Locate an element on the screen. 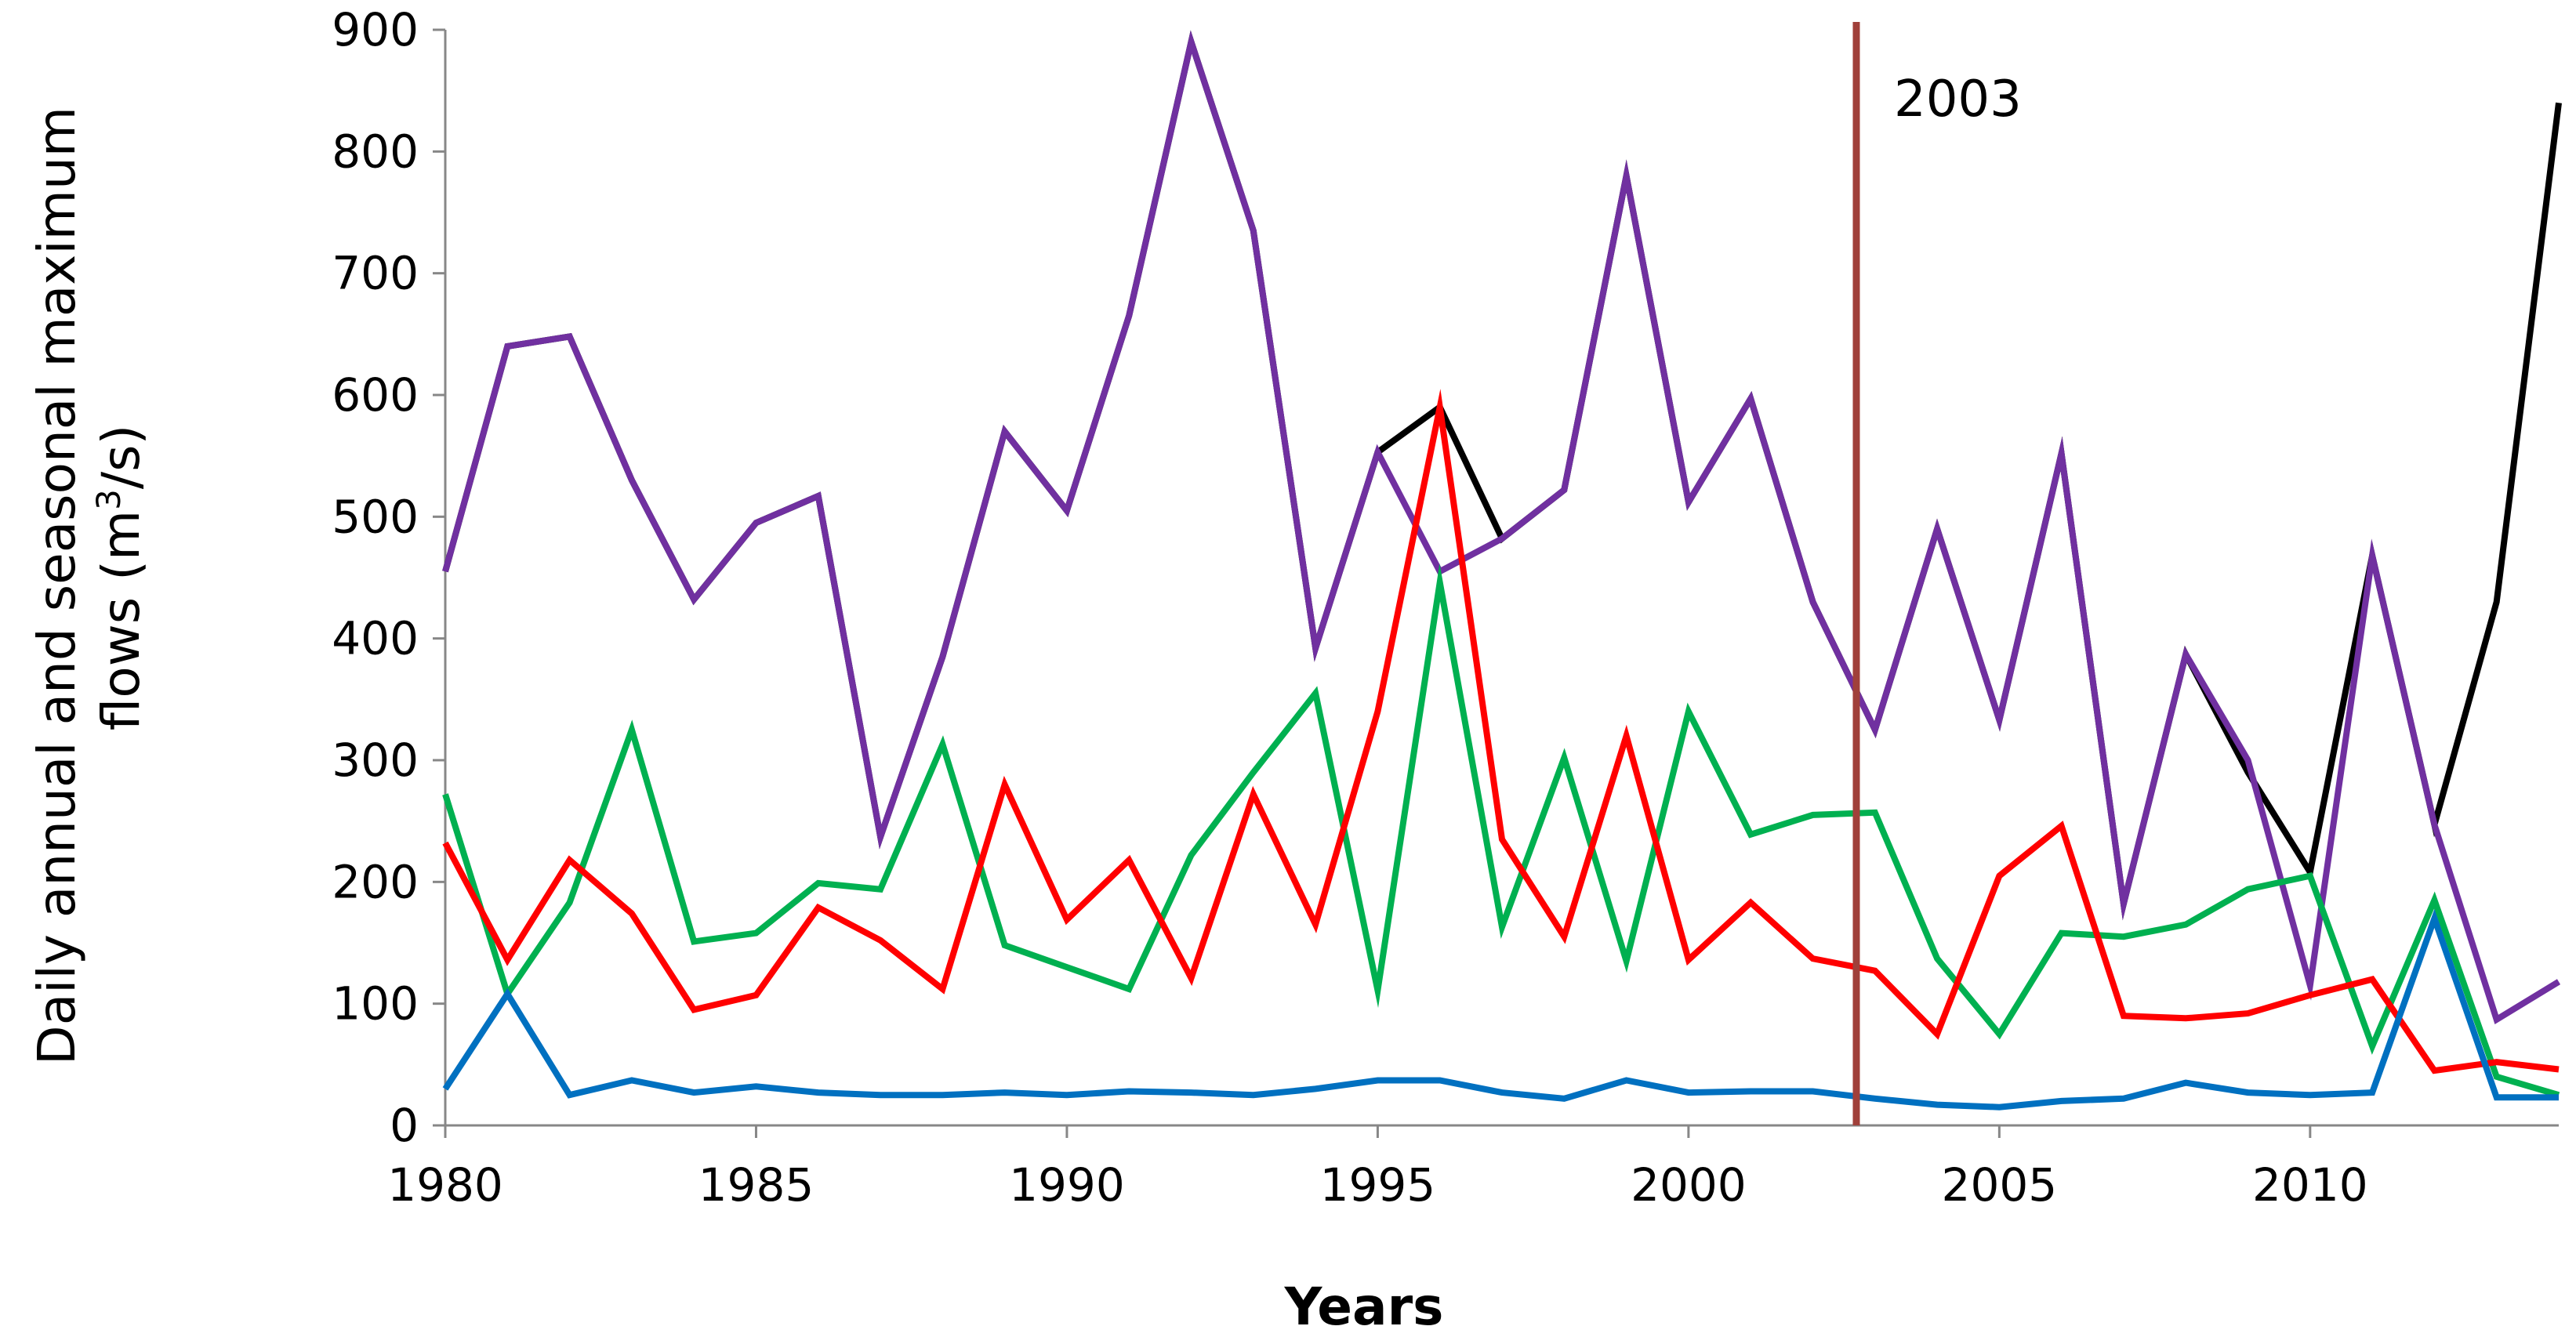  y-tick-label: 600 is located at coordinates (375, 395).